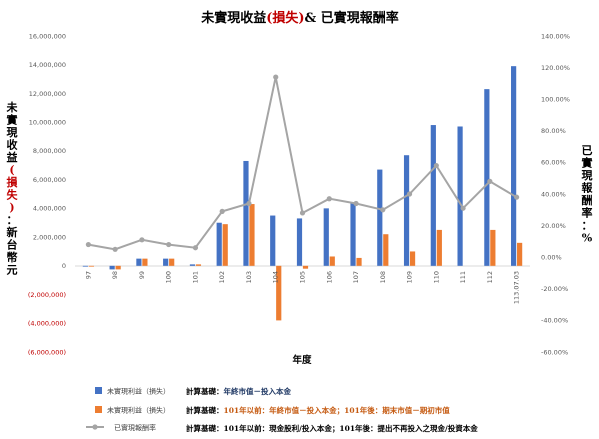 This screenshot has height=439, width=599. What do you see at coordinates (554, 321) in the screenshot?
I see `right-tick-label: -40.00%` at bounding box center [554, 321].